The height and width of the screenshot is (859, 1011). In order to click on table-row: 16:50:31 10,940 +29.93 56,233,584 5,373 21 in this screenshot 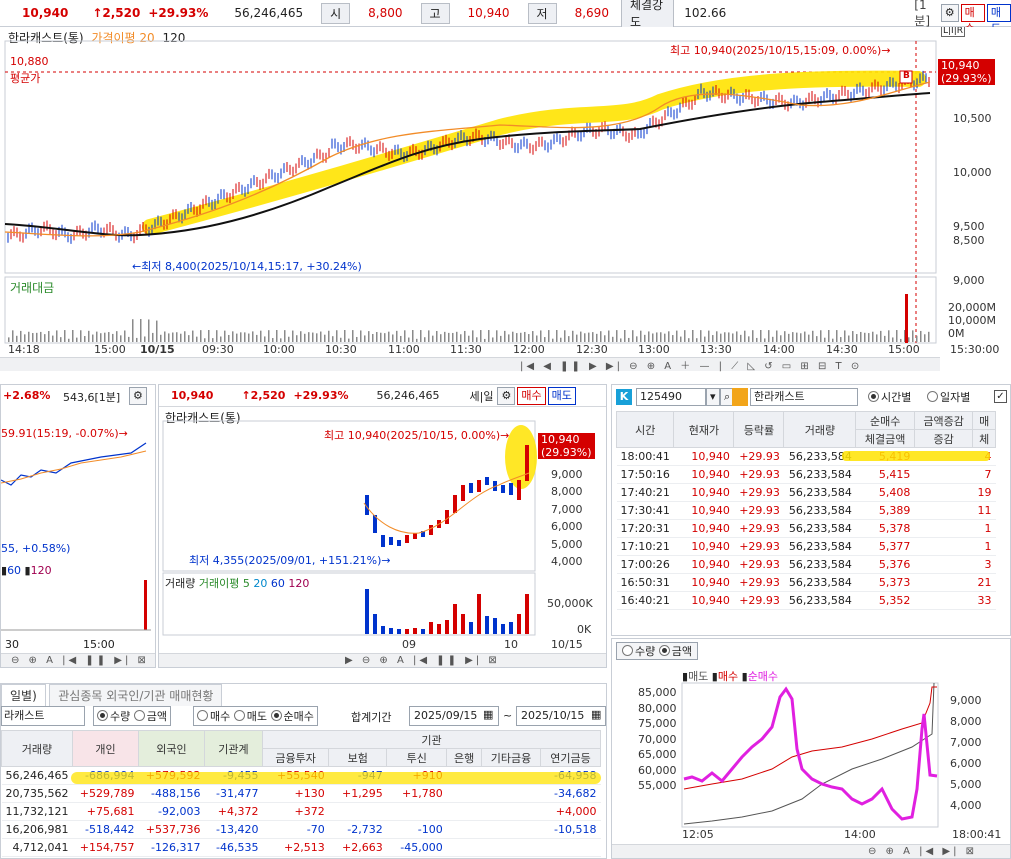, I will do `click(806, 582)`.